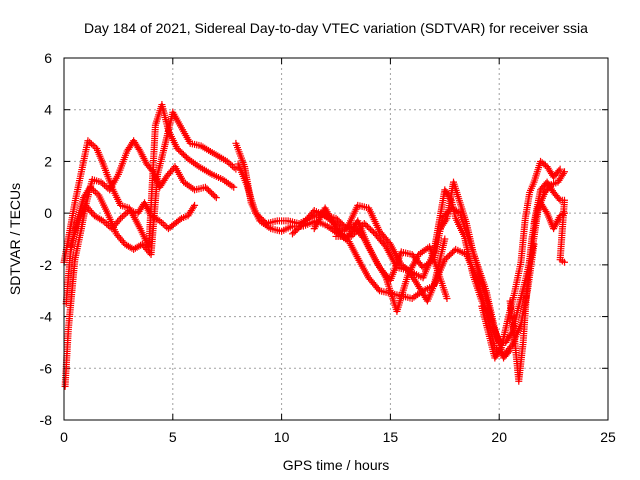 The image size is (640, 480). What do you see at coordinates (64, 437) in the screenshot?
I see `x-tick-label: 0` at bounding box center [64, 437].